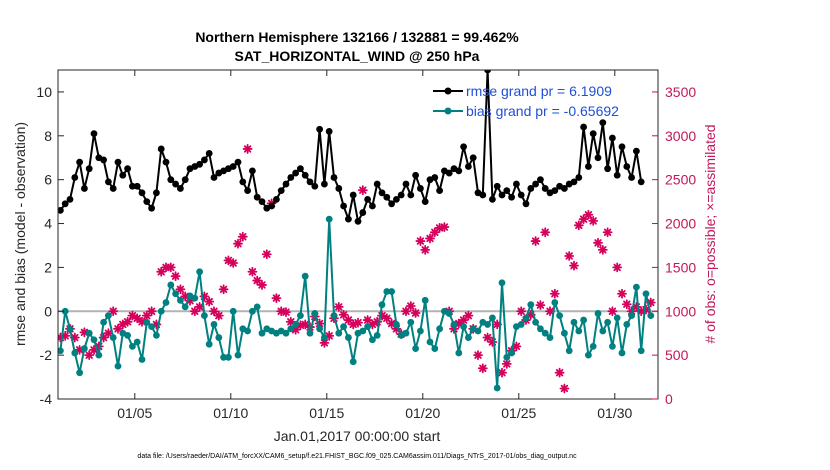 The height and width of the screenshot is (470, 830). I want to click on y2-tick-label: 0, so click(669, 399).